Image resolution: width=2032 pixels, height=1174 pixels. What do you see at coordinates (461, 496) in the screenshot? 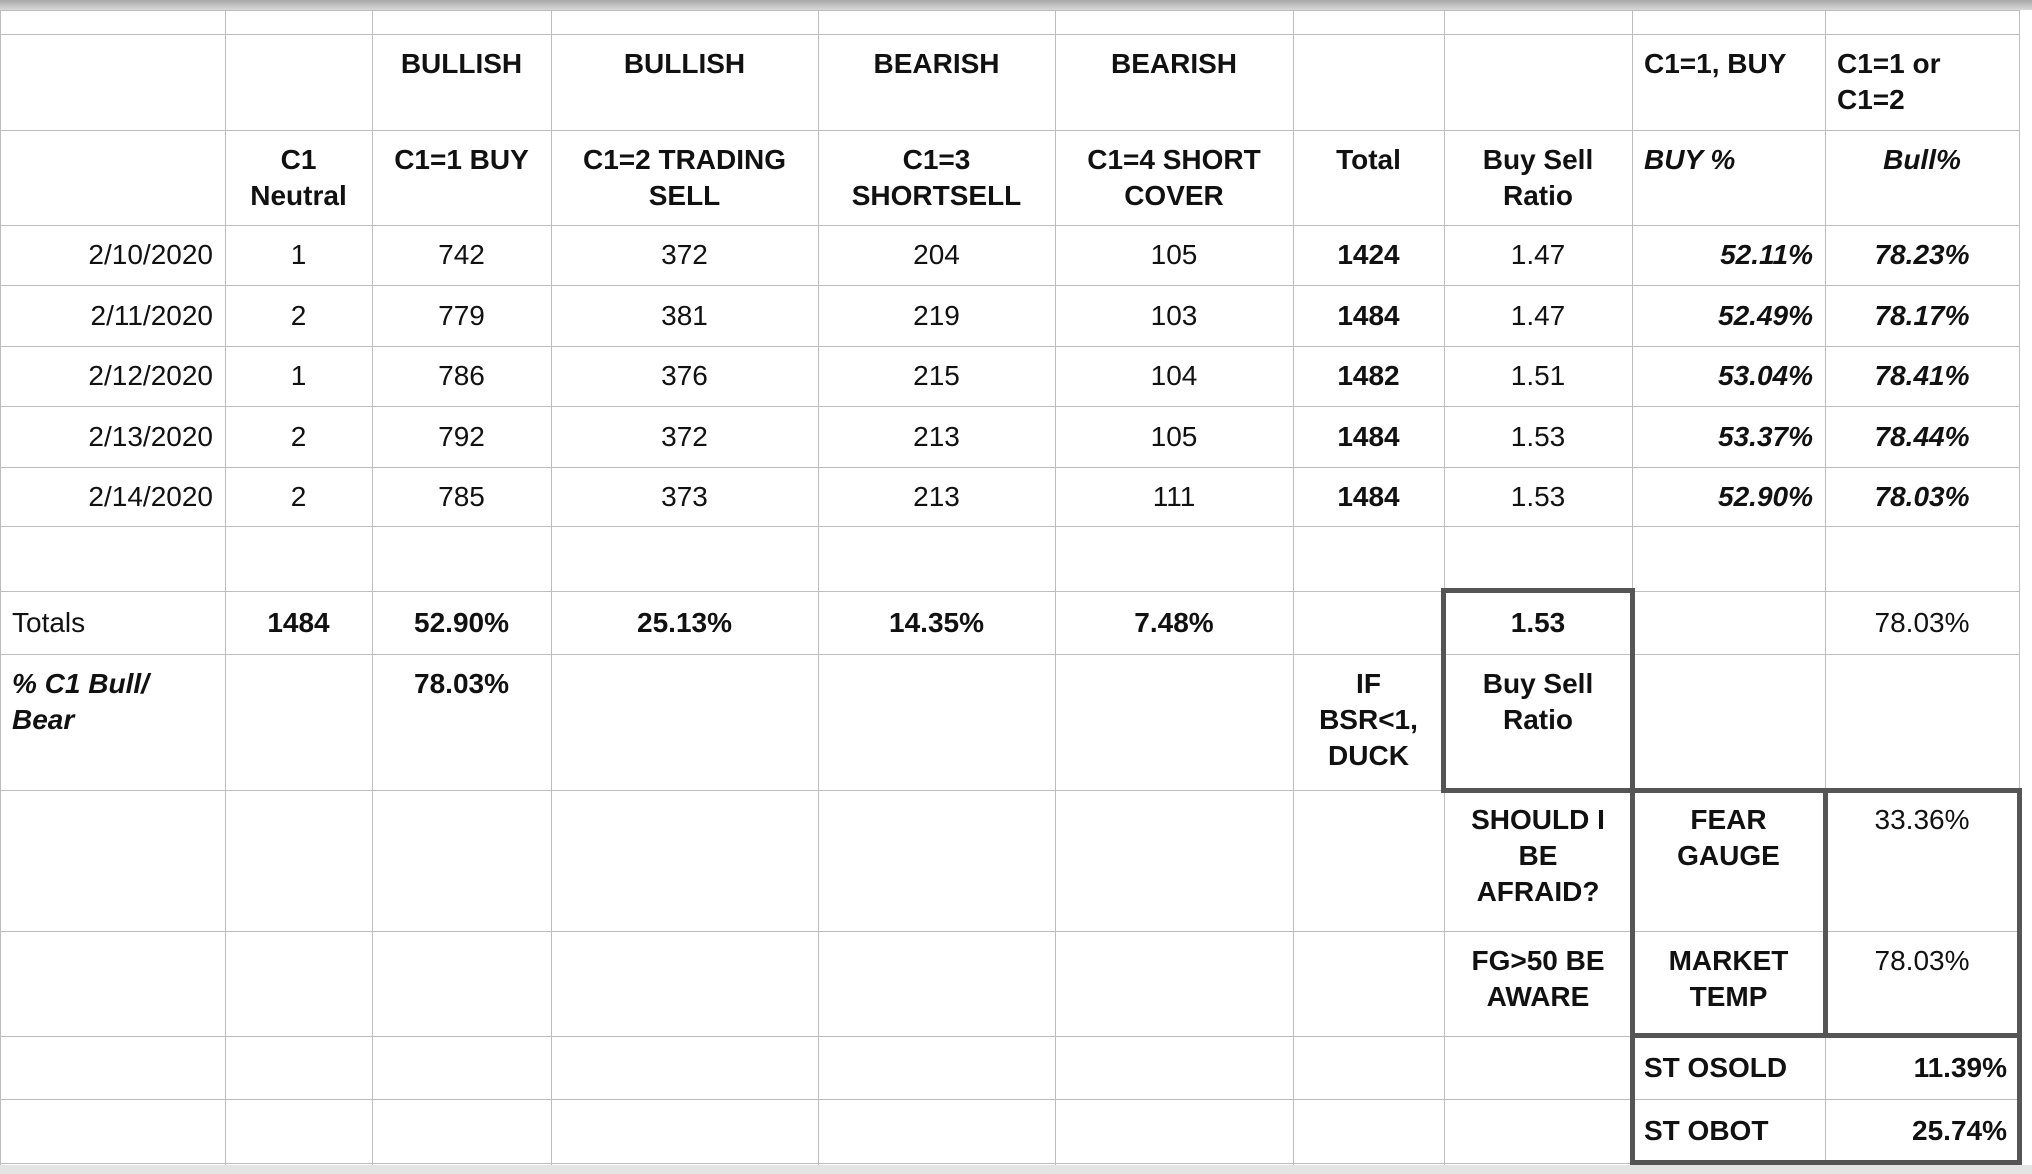
I see `cell: 785` at bounding box center [461, 496].